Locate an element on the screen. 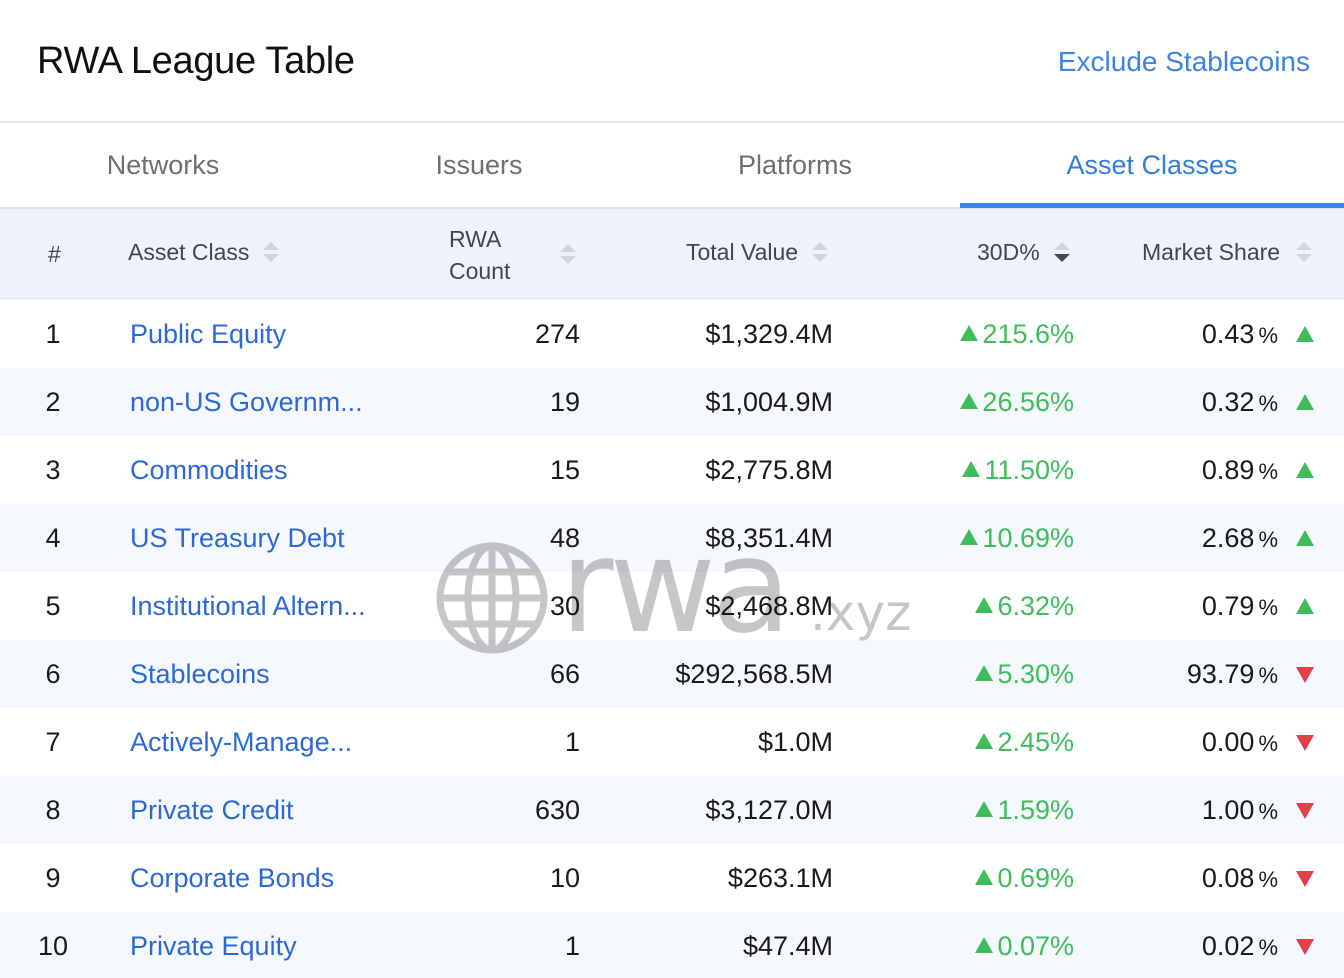 The width and height of the screenshot is (1344, 978). rwa-count-cell: 48 is located at coordinates (564, 538).